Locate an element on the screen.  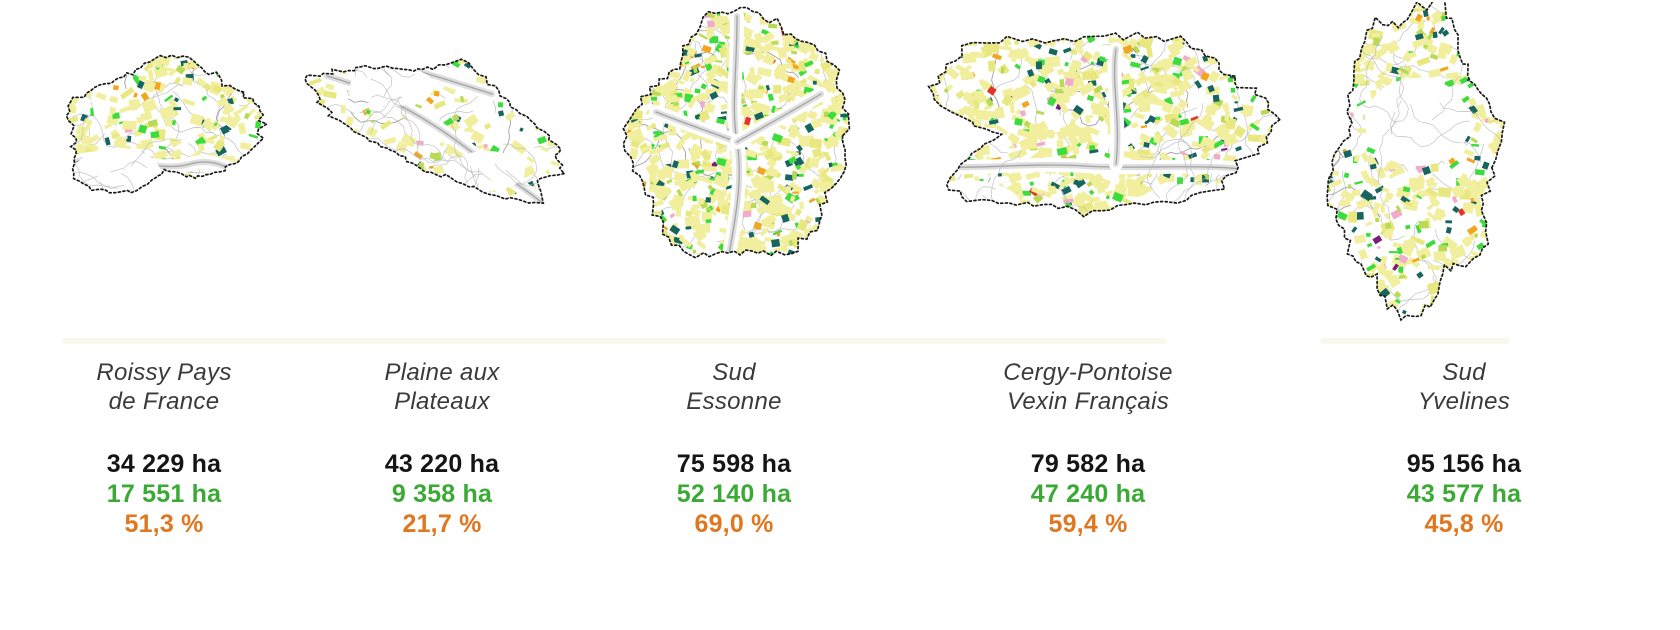
plaine-map-drawing is located at coordinates (435, 131).